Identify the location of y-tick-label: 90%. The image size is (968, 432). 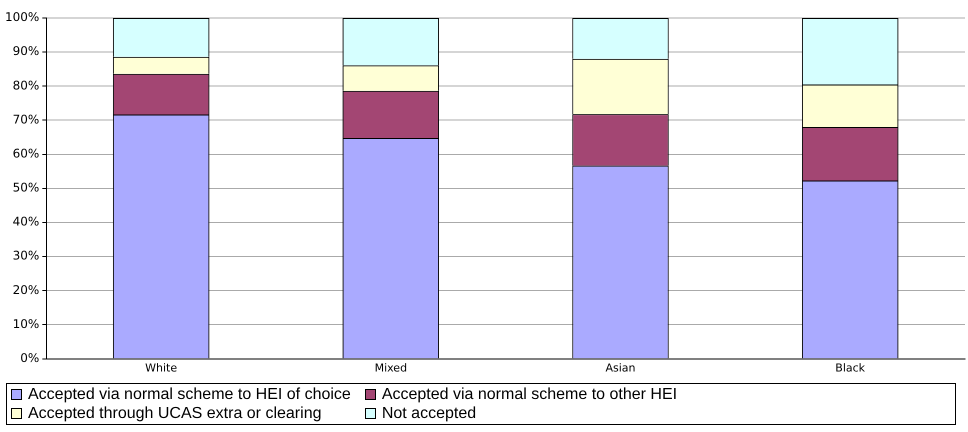
(26, 51).